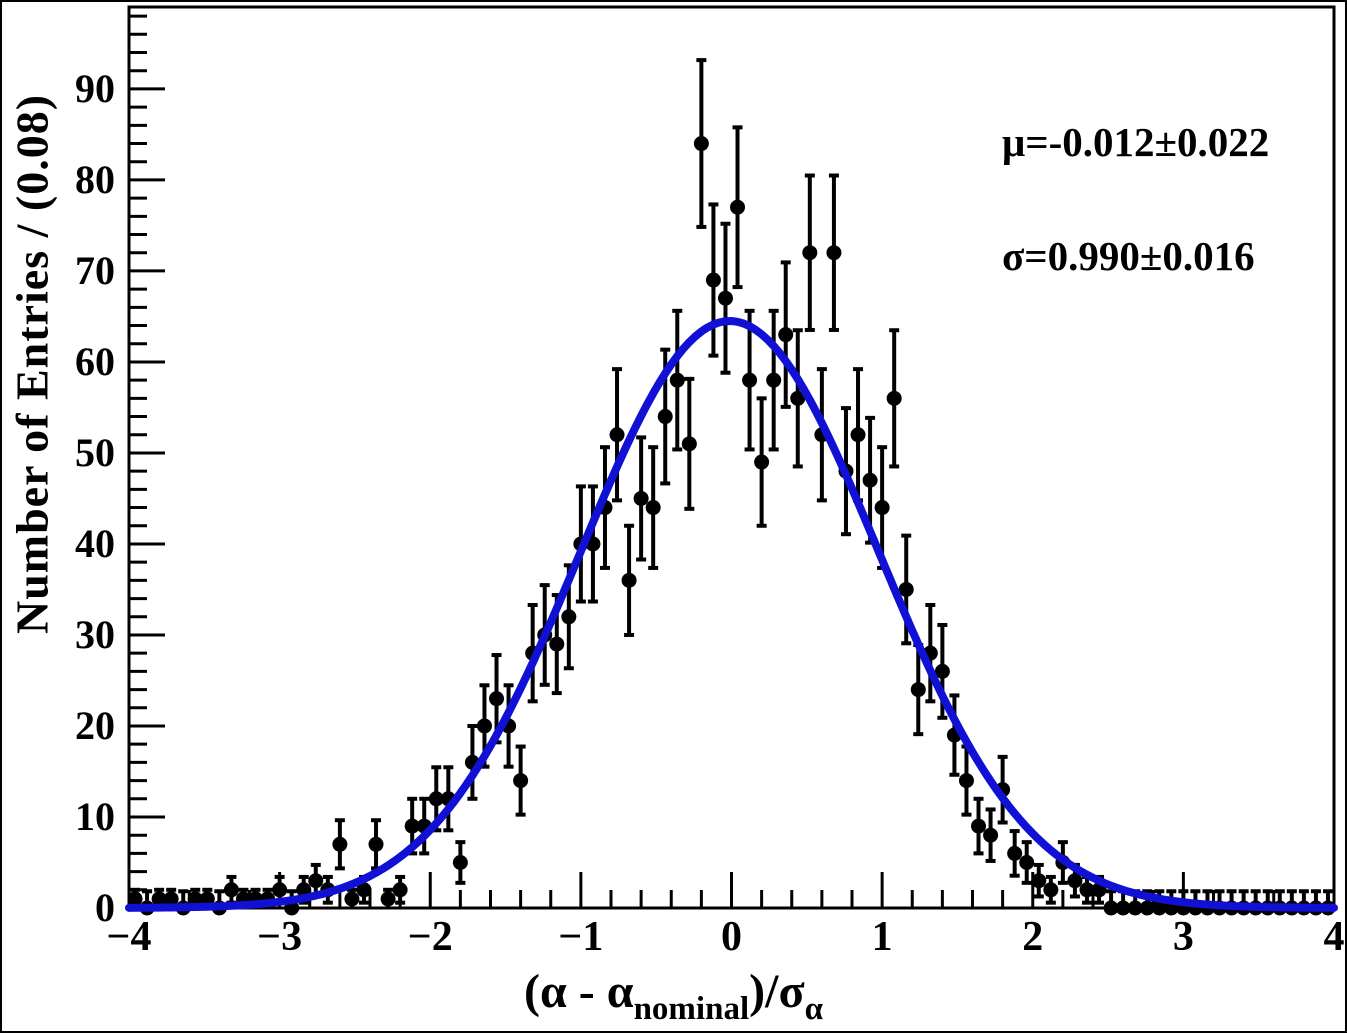 The height and width of the screenshot is (1033, 1347). I want to click on x-axis-title-subscript-nominal: nominal, so click(691, 1009).